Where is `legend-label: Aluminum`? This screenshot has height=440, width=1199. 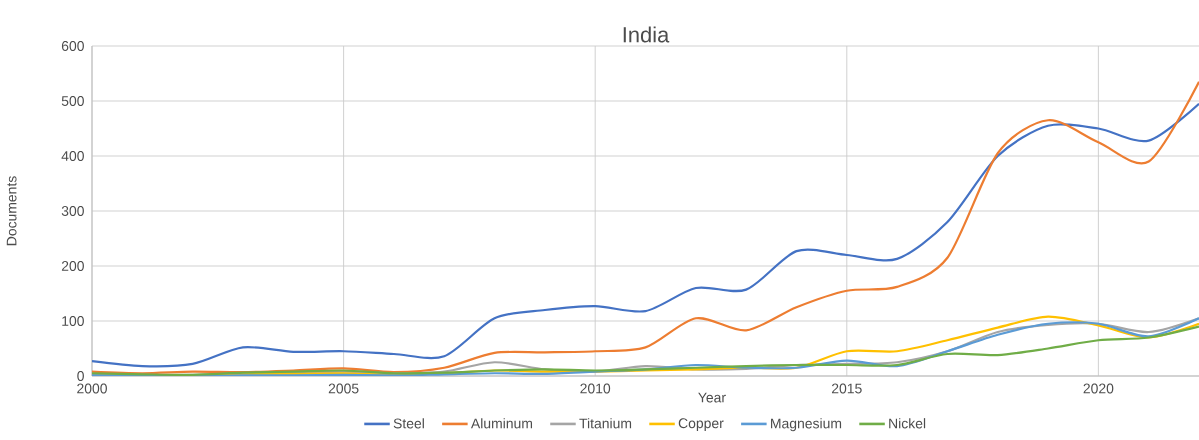 legend-label: Aluminum is located at coordinates (501, 423).